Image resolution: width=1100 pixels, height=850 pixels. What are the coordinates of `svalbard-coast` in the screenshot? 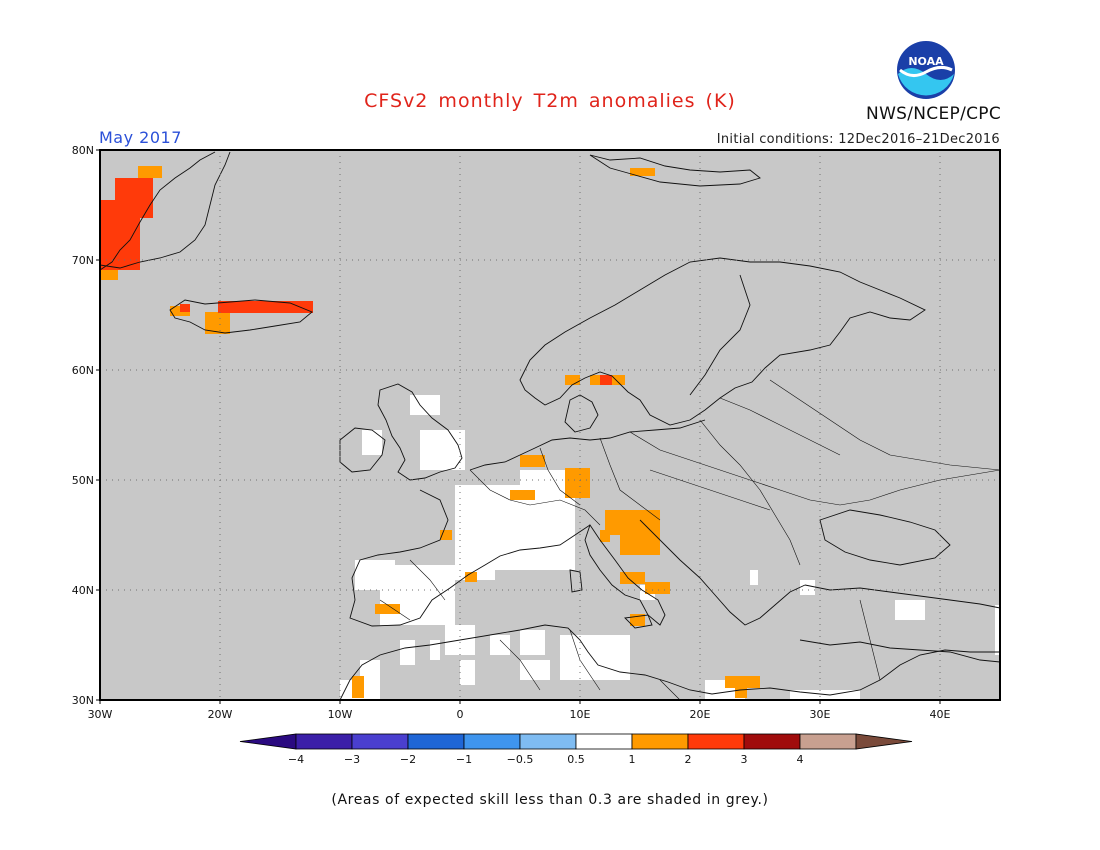 It's located at (675, 170).